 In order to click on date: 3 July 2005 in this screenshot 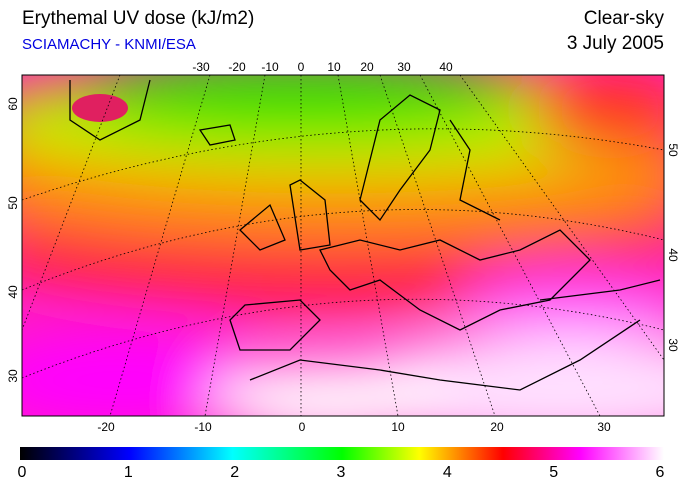, I will do `click(615, 43)`.